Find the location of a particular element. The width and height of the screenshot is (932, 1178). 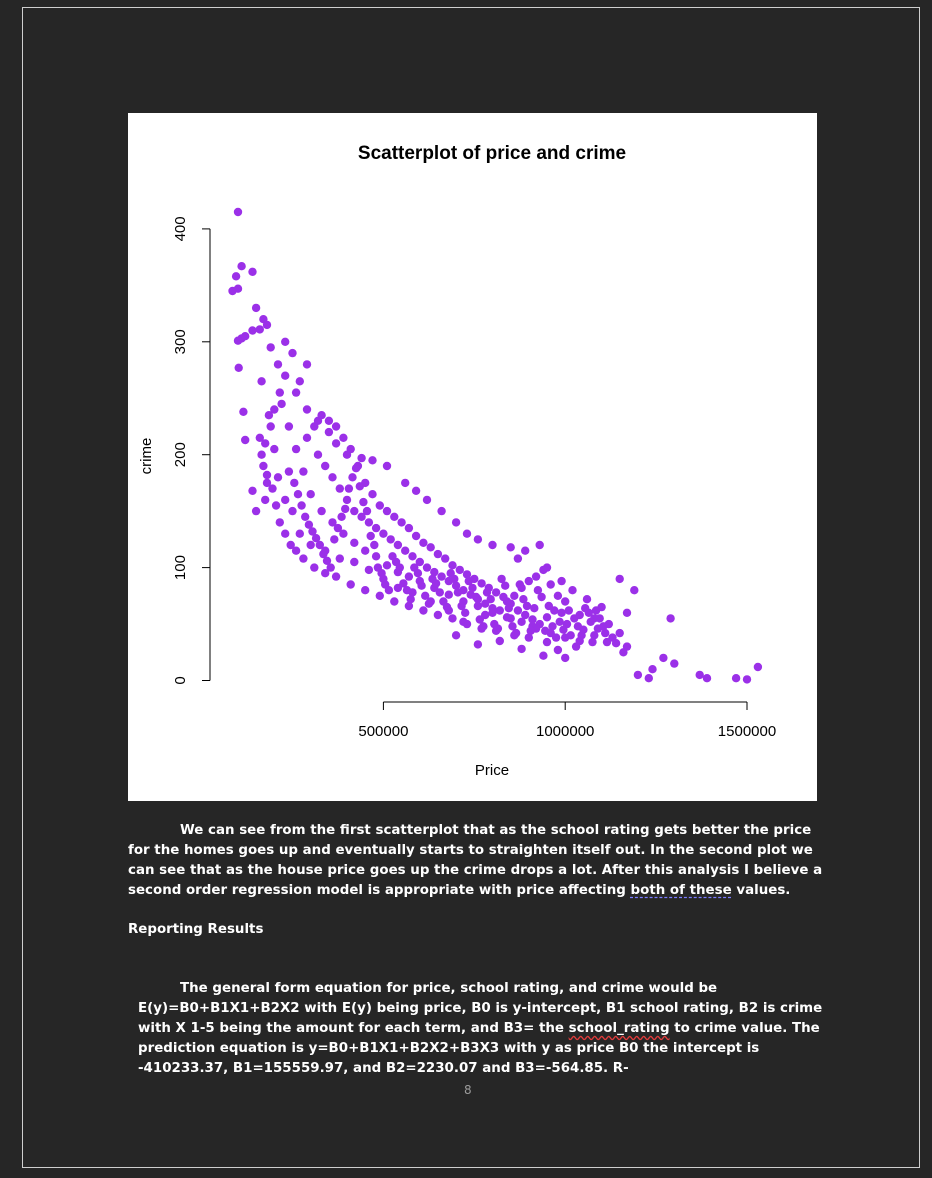

spelling-error-underline: school_rating is located at coordinates (619, 1028).